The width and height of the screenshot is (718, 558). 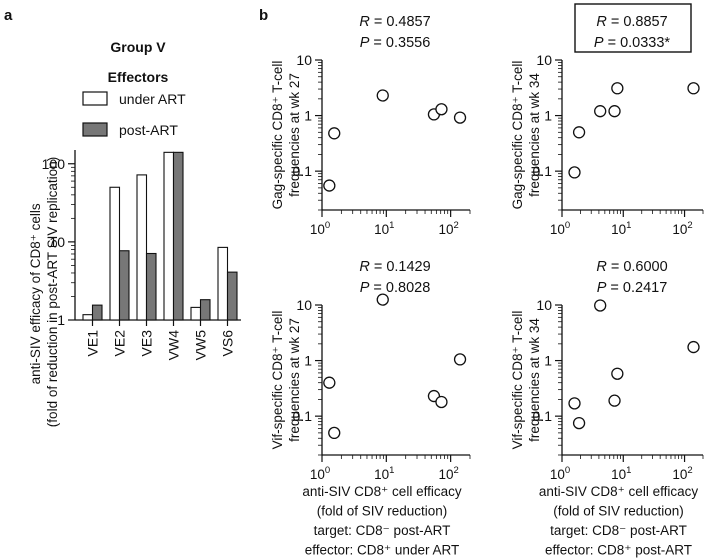 I want to click on bar-vs6-under-art, so click(x=223, y=283).